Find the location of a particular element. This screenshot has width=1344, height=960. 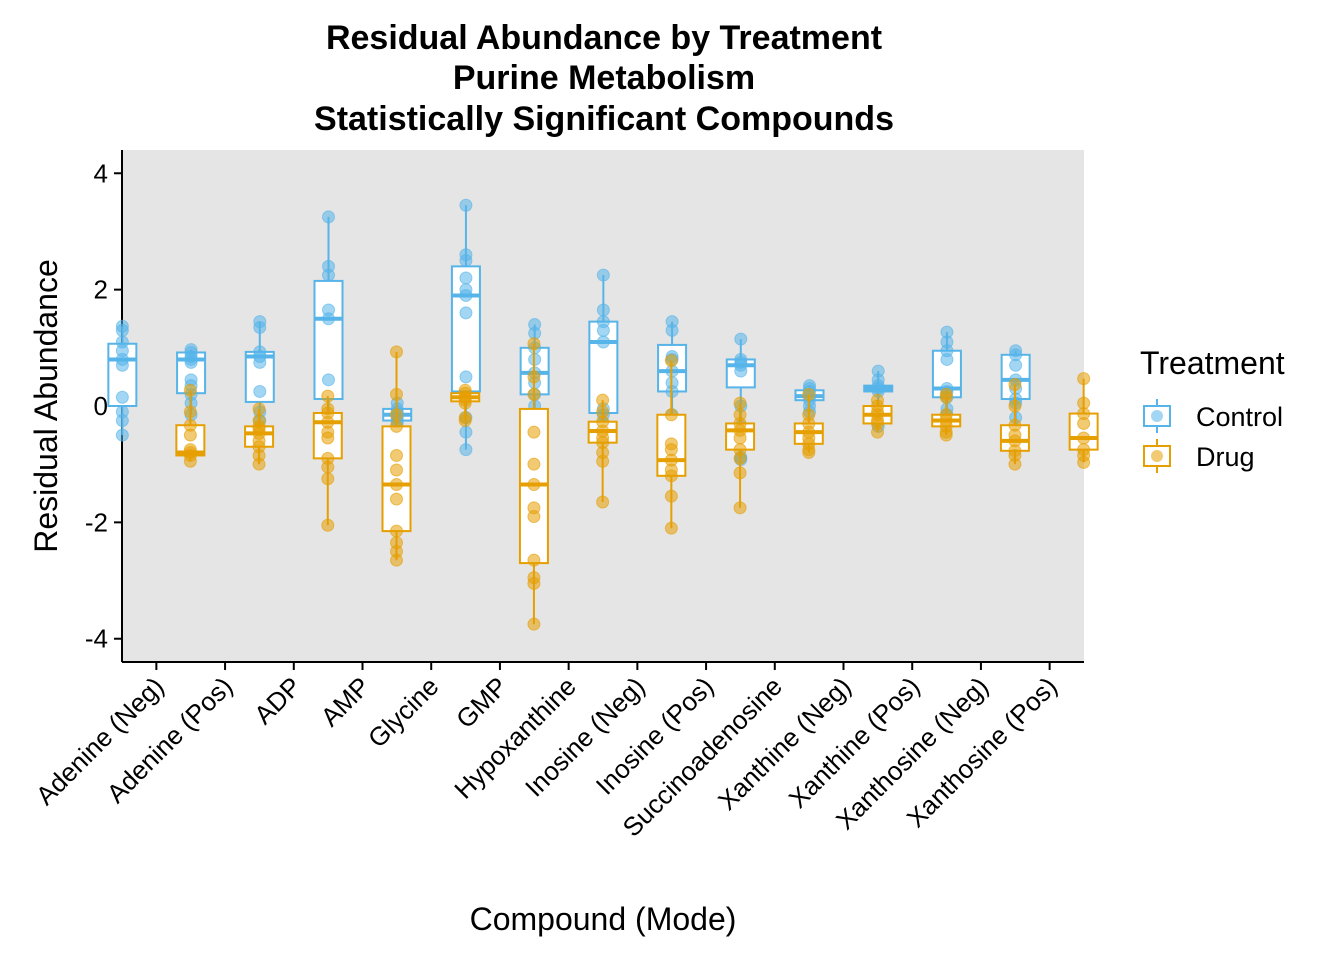

legend-key-drug is located at coordinates (1157, 456).